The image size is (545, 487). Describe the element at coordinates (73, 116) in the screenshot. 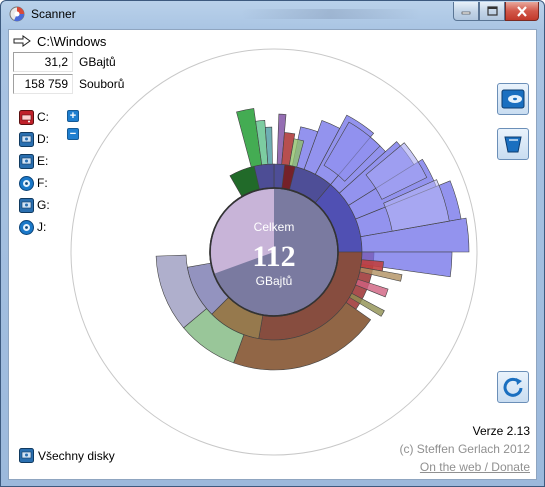

I see `zoom-in-button: +` at that location.